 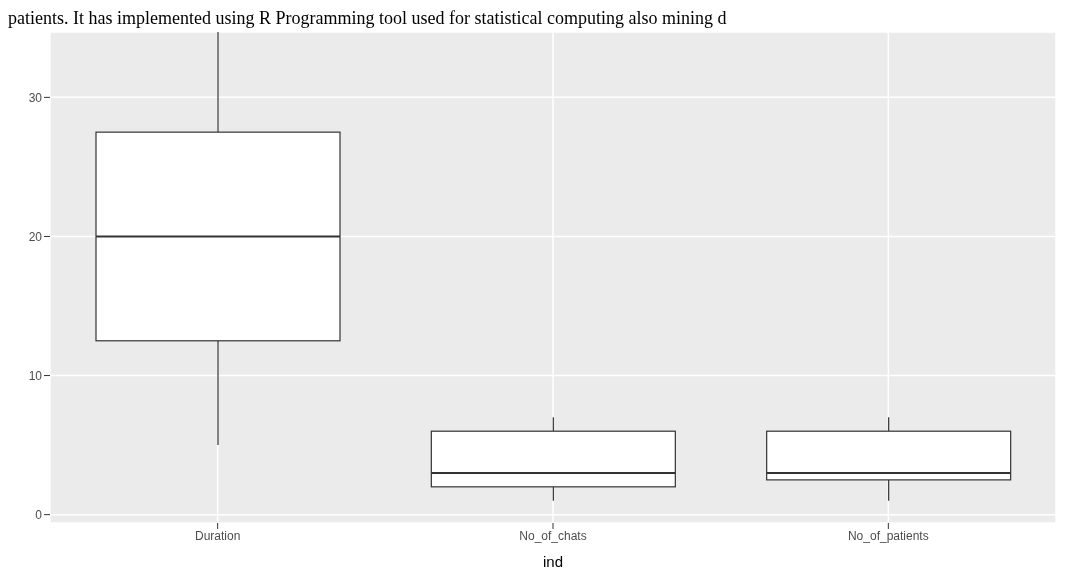 I want to click on y-tick-label: 20, so click(x=35, y=236).